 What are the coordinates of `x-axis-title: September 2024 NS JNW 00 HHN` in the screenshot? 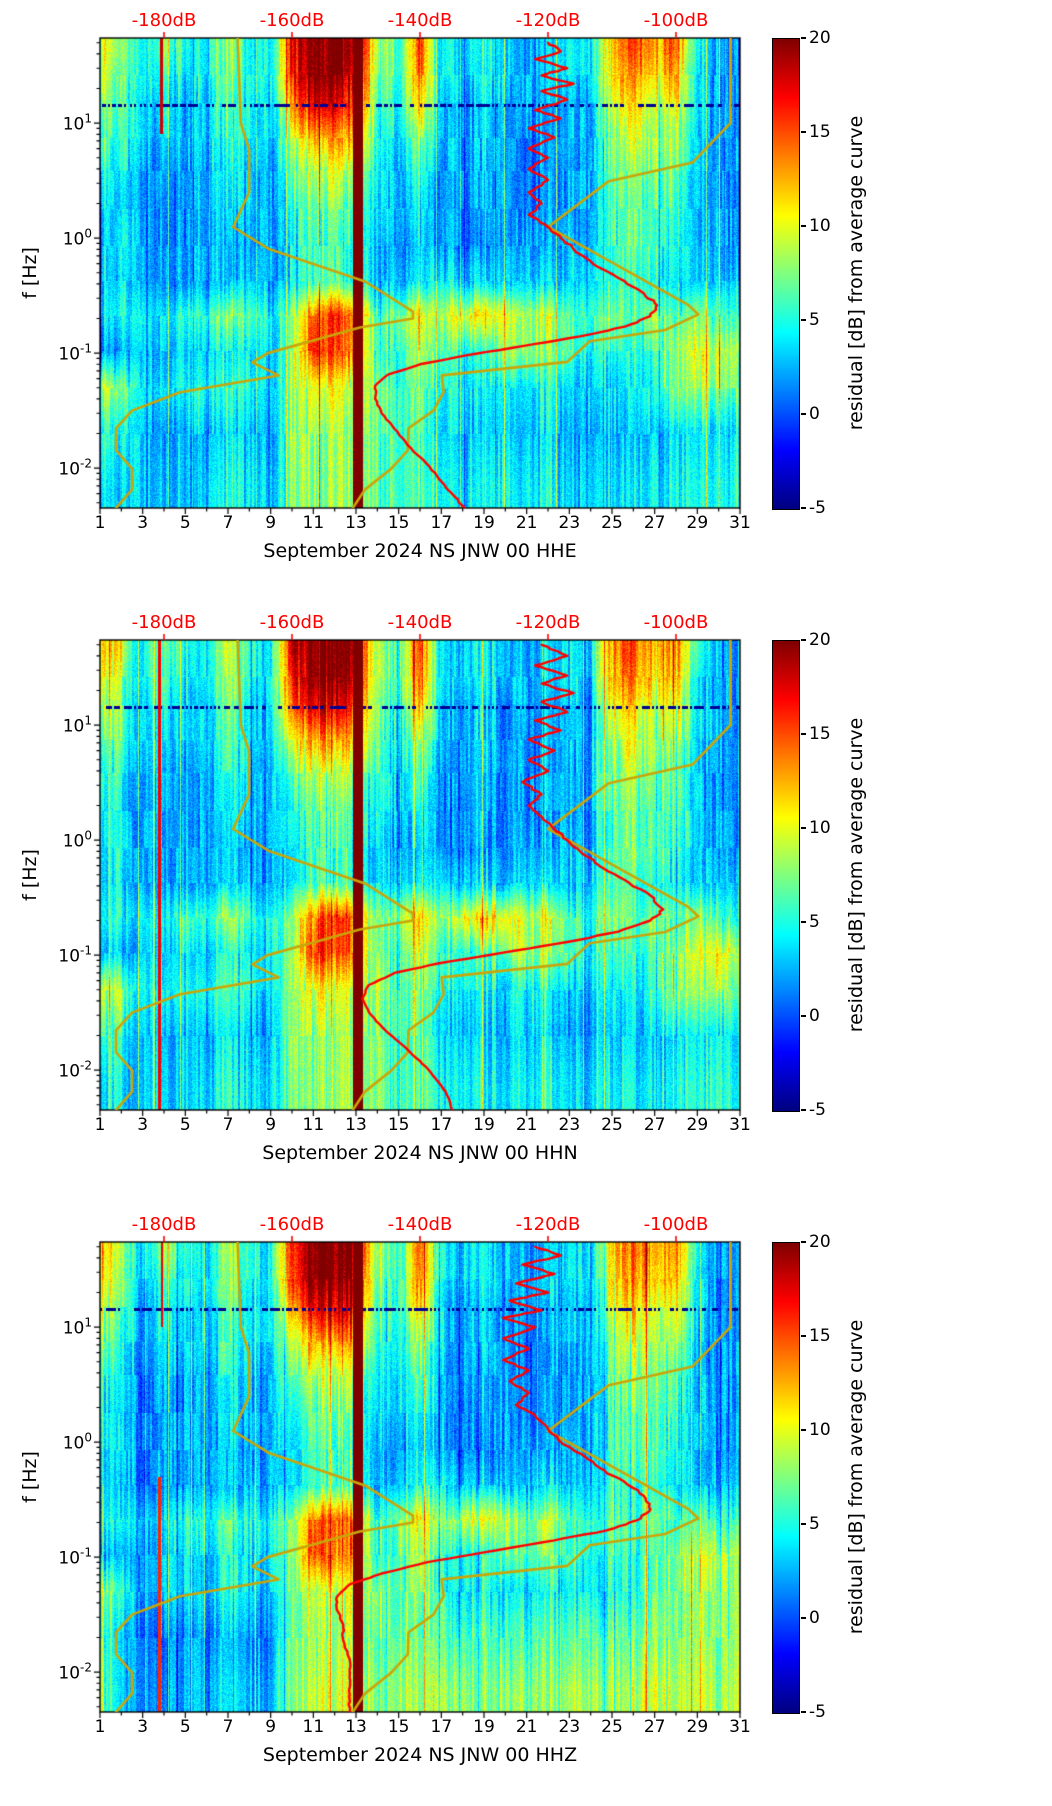 It's located at (420, 1153).